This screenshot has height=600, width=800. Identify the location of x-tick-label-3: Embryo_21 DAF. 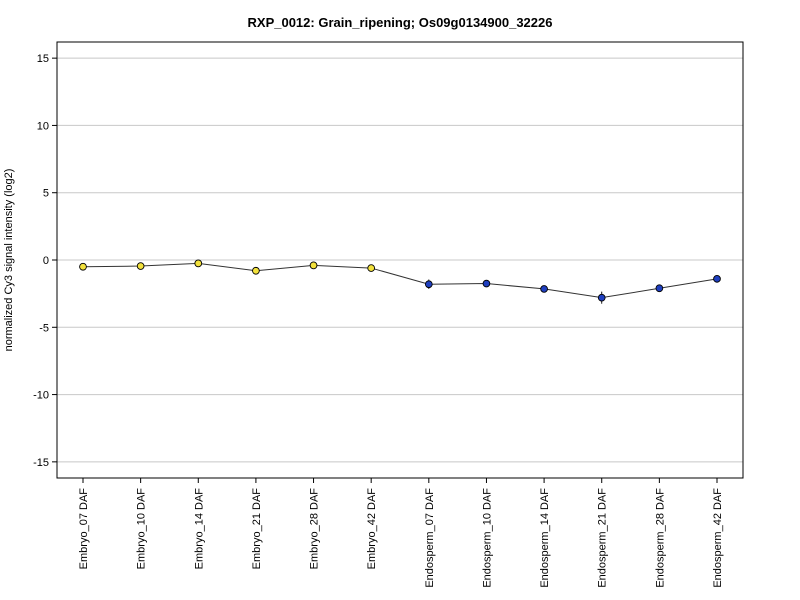
(257, 529).